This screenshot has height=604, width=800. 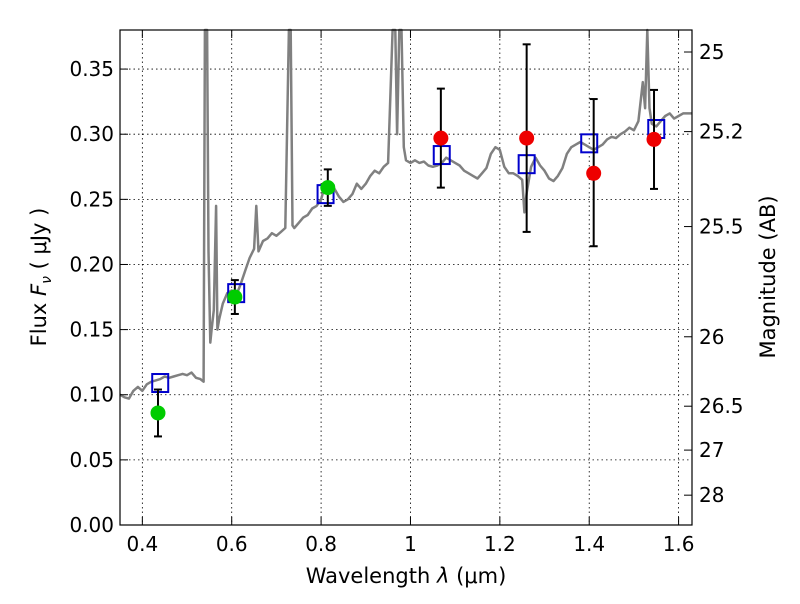 I want to click on y-tick-label: 0.30, so click(x=91, y=134).